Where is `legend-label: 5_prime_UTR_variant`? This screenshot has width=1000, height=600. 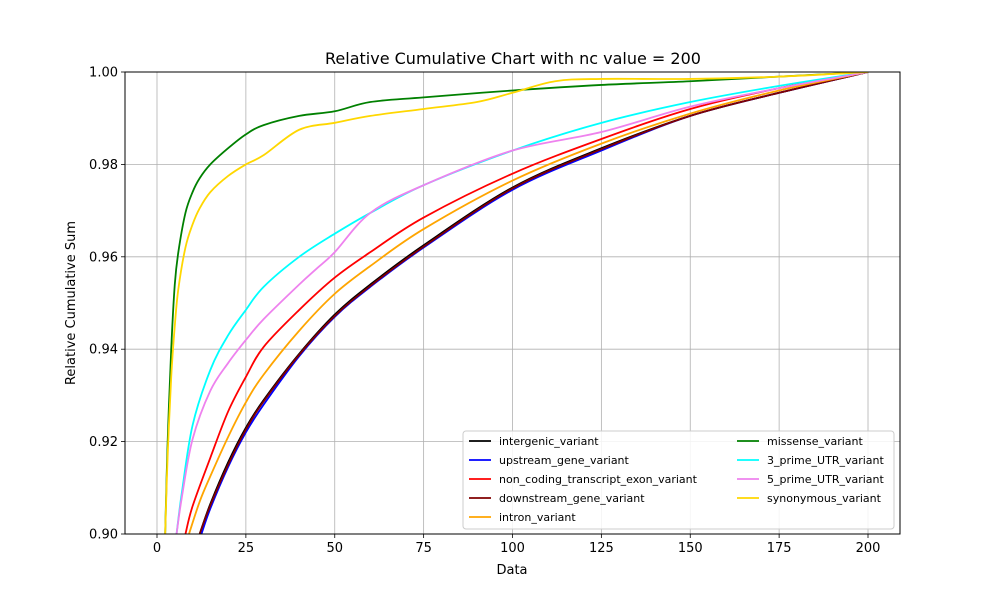 legend-label: 5_prime_UTR_variant is located at coordinates (825, 479).